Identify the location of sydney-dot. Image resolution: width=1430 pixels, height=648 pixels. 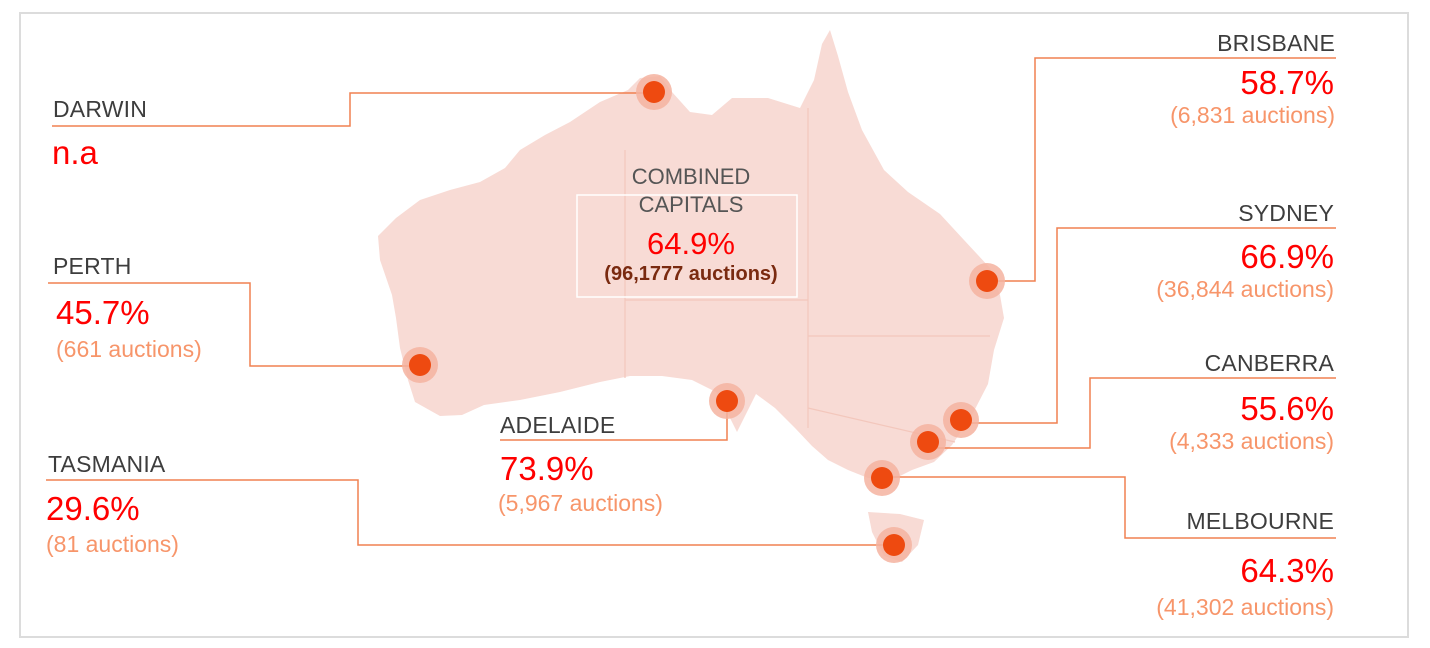
(961, 420).